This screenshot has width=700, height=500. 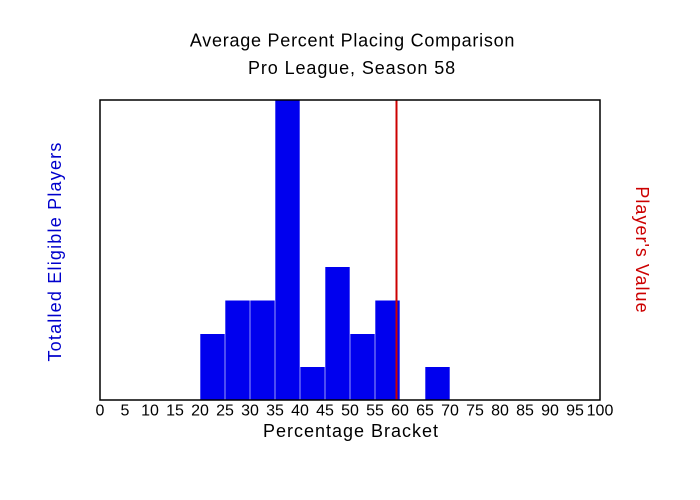 What do you see at coordinates (600, 410) in the screenshot?
I see `svg-text: 100` at bounding box center [600, 410].